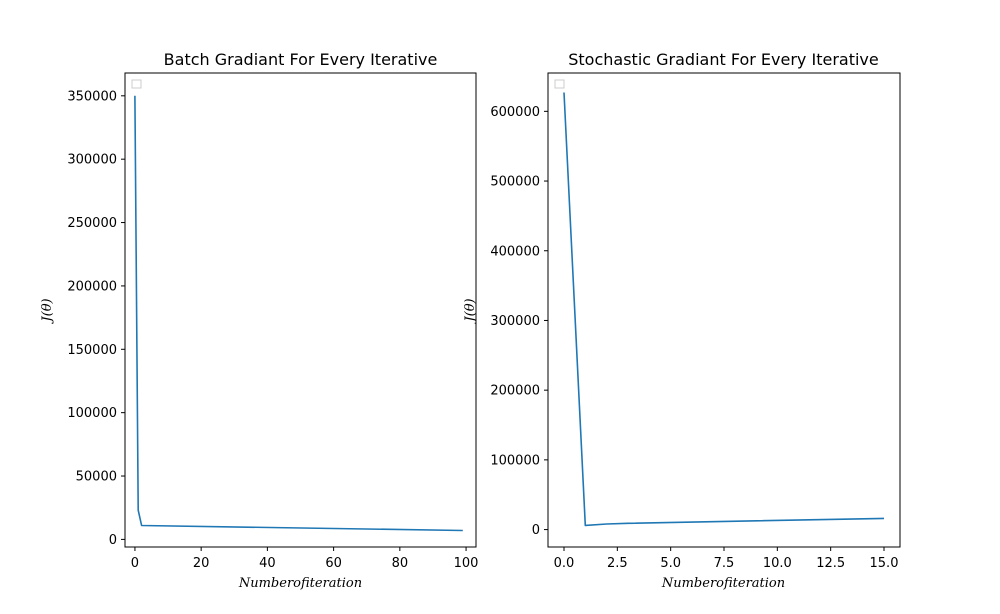  What do you see at coordinates (724, 563) in the screenshot?
I see `x-tick-label: 7.5` at bounding box center [724, 563].